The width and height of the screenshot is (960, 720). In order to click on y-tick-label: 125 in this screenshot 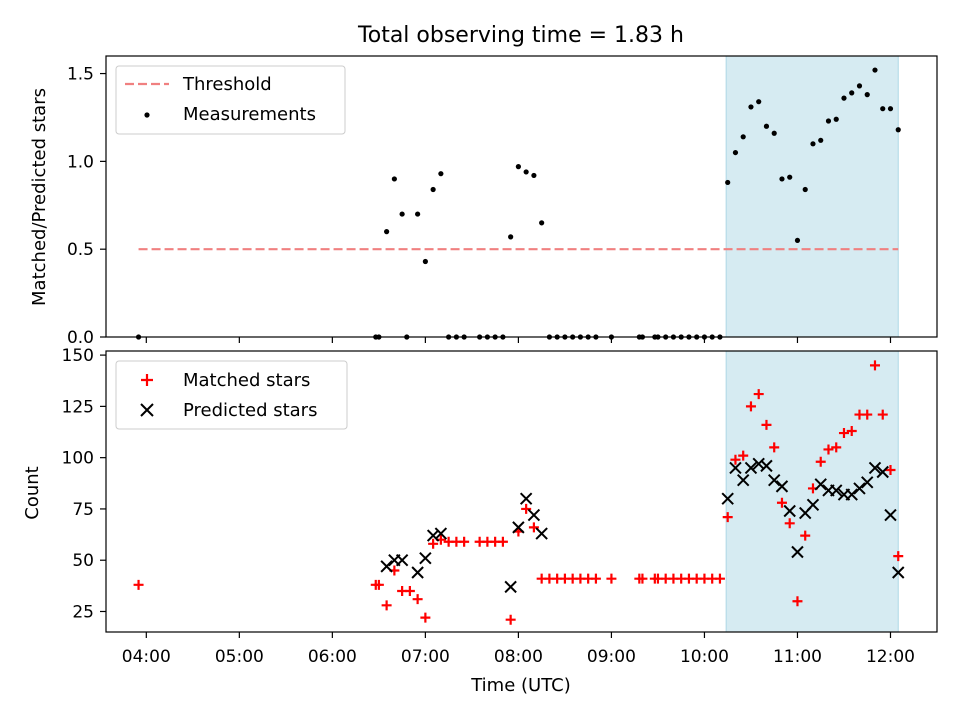, I will do `click(78, 407)`.